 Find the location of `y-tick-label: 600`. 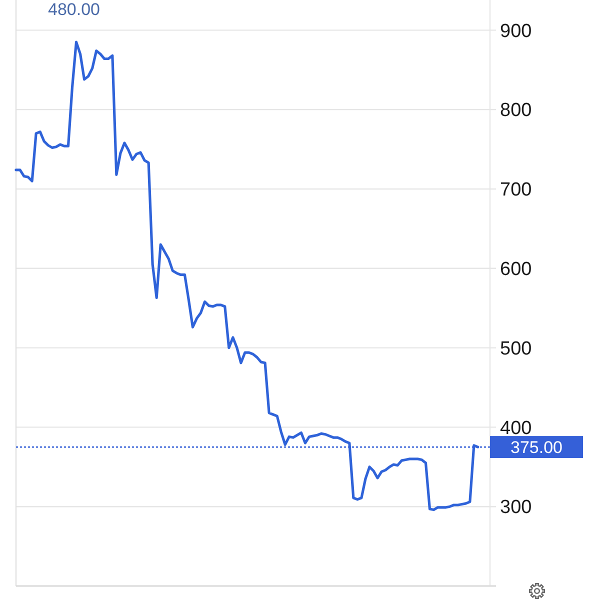

y-tick-label: 600 is located at coordinates (516, 269).